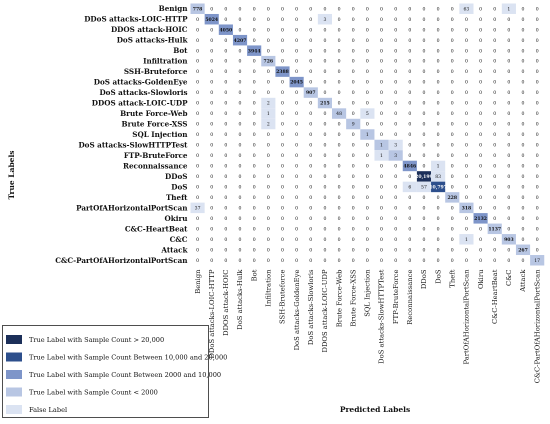 This screenshot has width=550, height=424. Describe the element at coordinates (14, 409) in the screenshot. I see `legend-swatch` at that location.